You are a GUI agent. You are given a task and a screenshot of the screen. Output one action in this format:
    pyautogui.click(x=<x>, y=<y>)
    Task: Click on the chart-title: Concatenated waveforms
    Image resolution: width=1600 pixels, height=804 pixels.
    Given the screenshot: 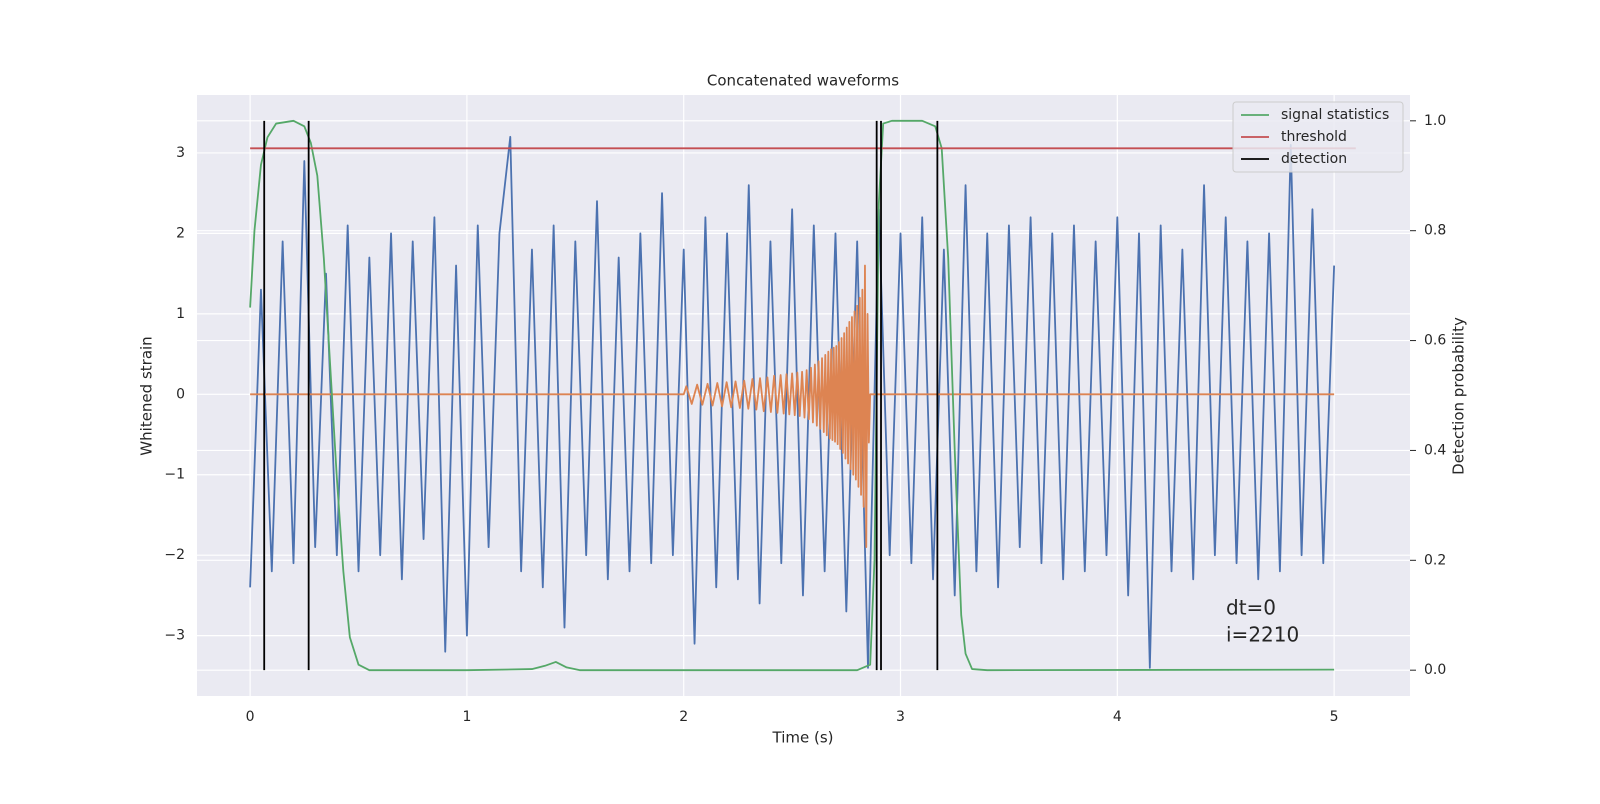 What is the action you would take?
    pyautogui.click(x=803, y=81)
    